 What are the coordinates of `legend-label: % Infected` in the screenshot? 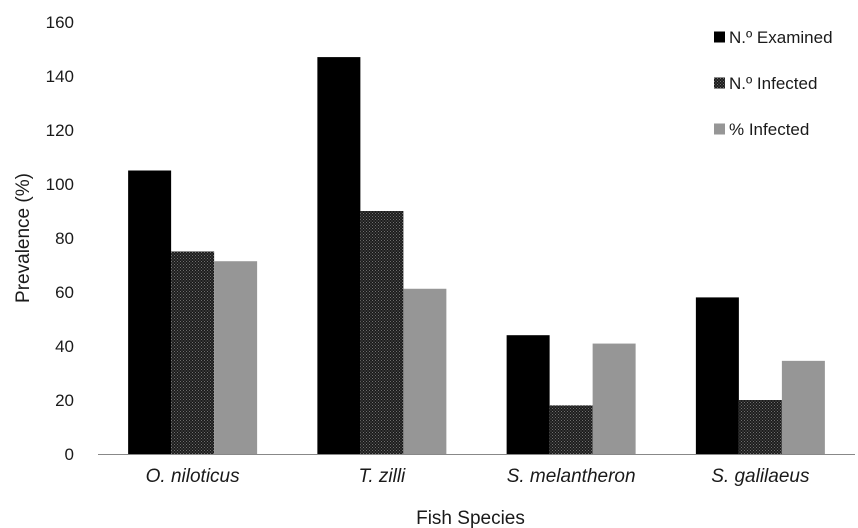 It's located at (769, 129).